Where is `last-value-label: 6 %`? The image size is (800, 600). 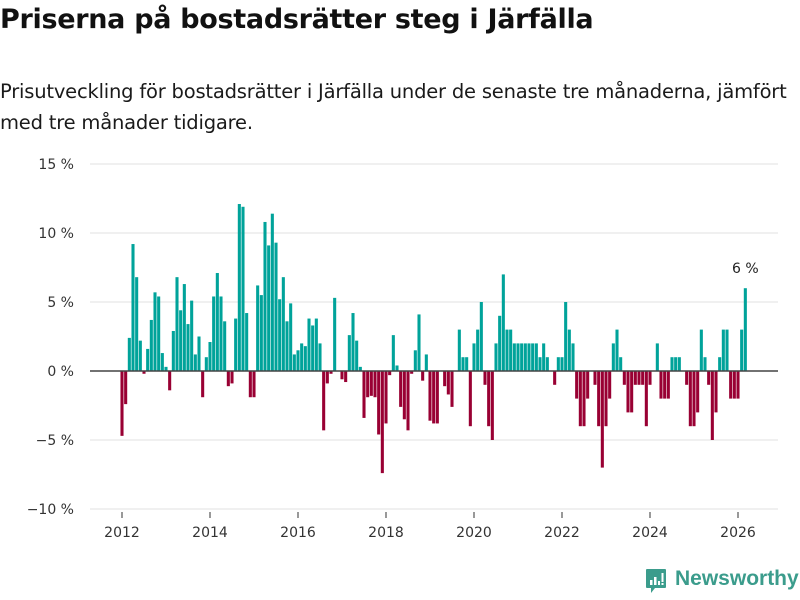
last-value-label: 6 % is located at coordinates (745, 269).